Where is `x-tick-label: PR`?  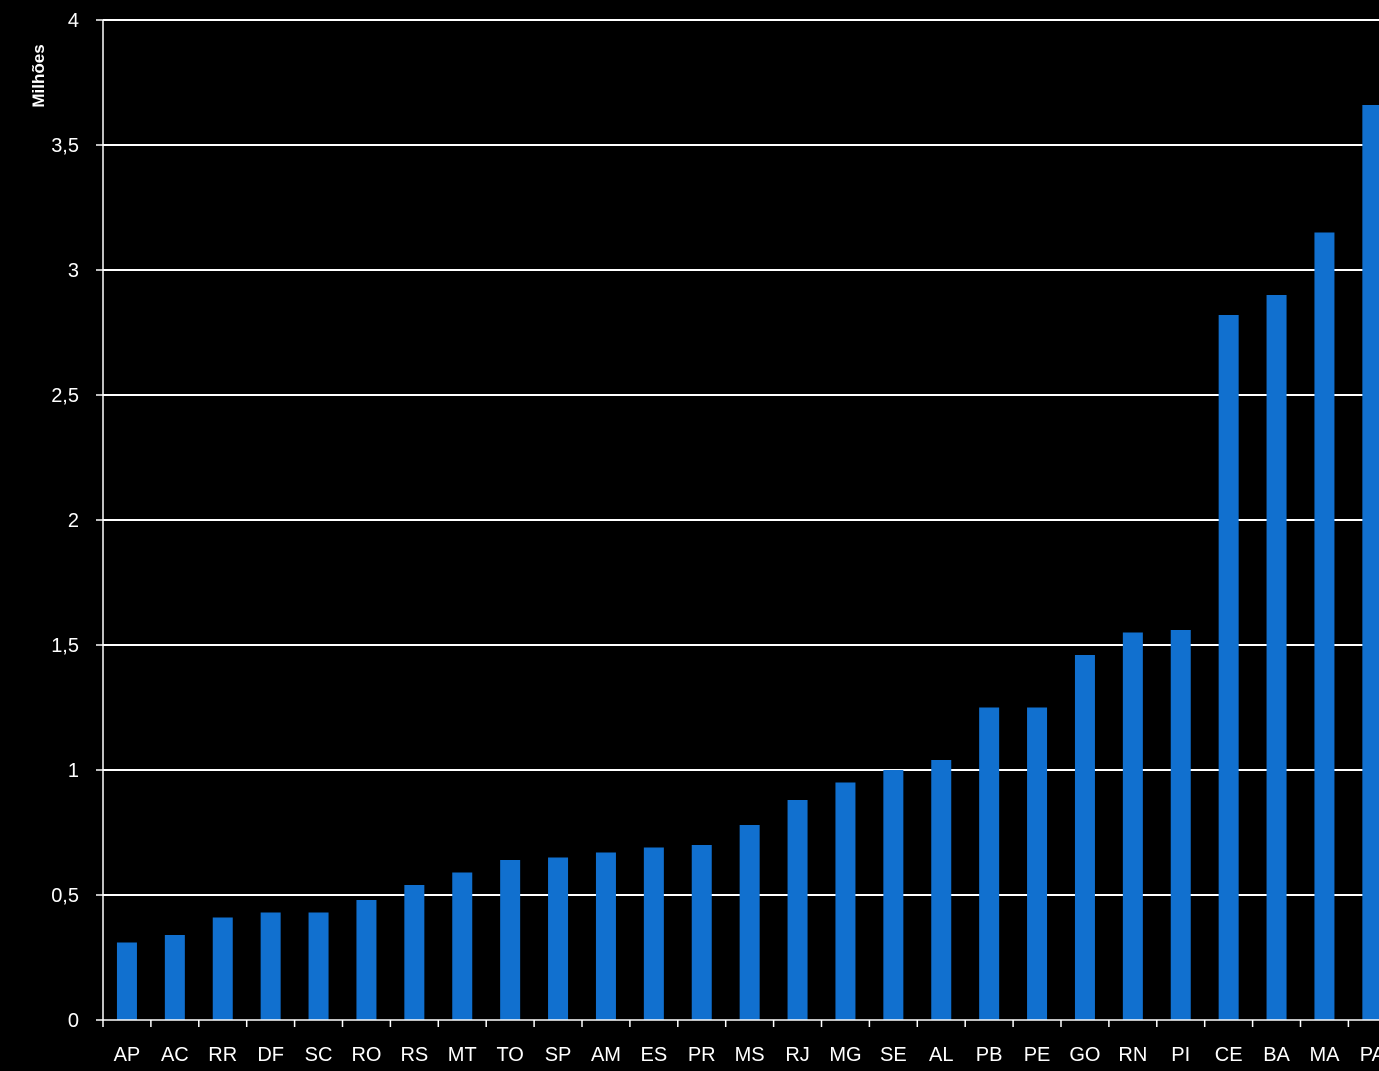
x-tick-label: PR is located at coordinates (702, 1055).